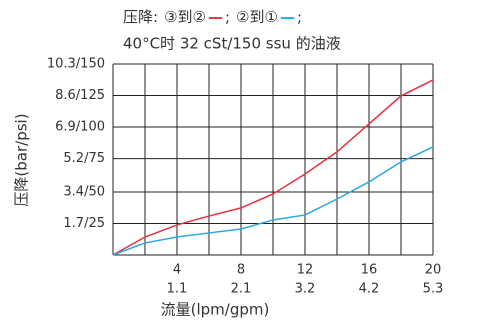 The height and width of the screenshot is (330, 478). Describe the element at coordinates (215, 310) in the screenshot. I see `x-axis-label: 流量(lpm/gpm)` at that location.